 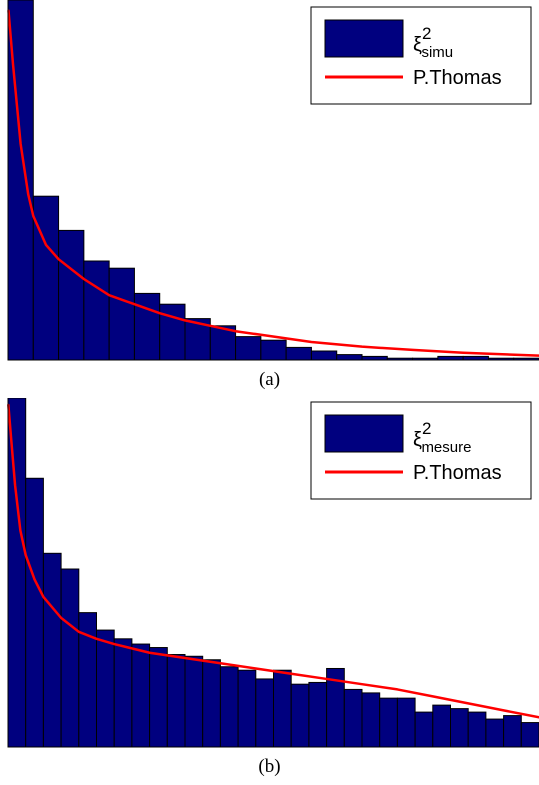 I want to click on legend-line-label-b: P.Thomas, so click(x=457, y=473).